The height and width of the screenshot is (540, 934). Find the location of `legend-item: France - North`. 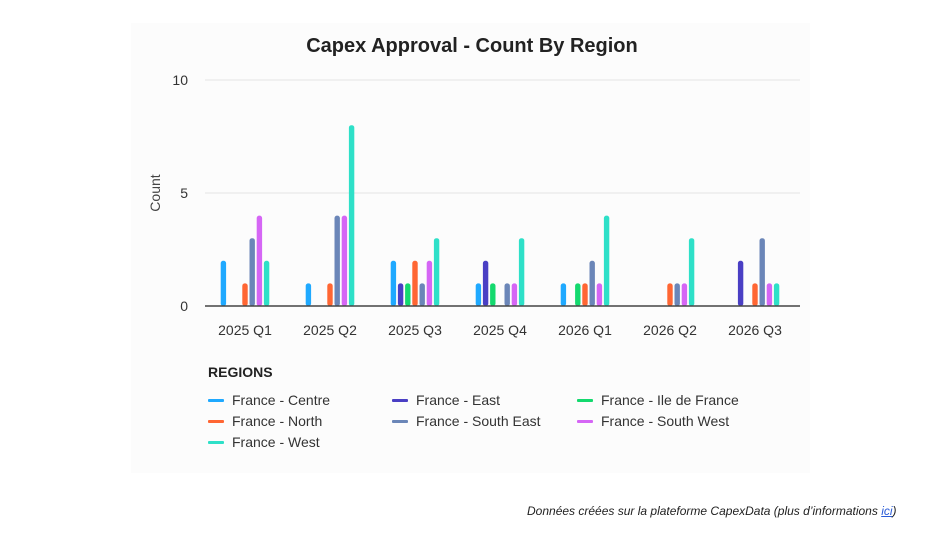

legend-item: France - North is located at coordinates (265, 421).